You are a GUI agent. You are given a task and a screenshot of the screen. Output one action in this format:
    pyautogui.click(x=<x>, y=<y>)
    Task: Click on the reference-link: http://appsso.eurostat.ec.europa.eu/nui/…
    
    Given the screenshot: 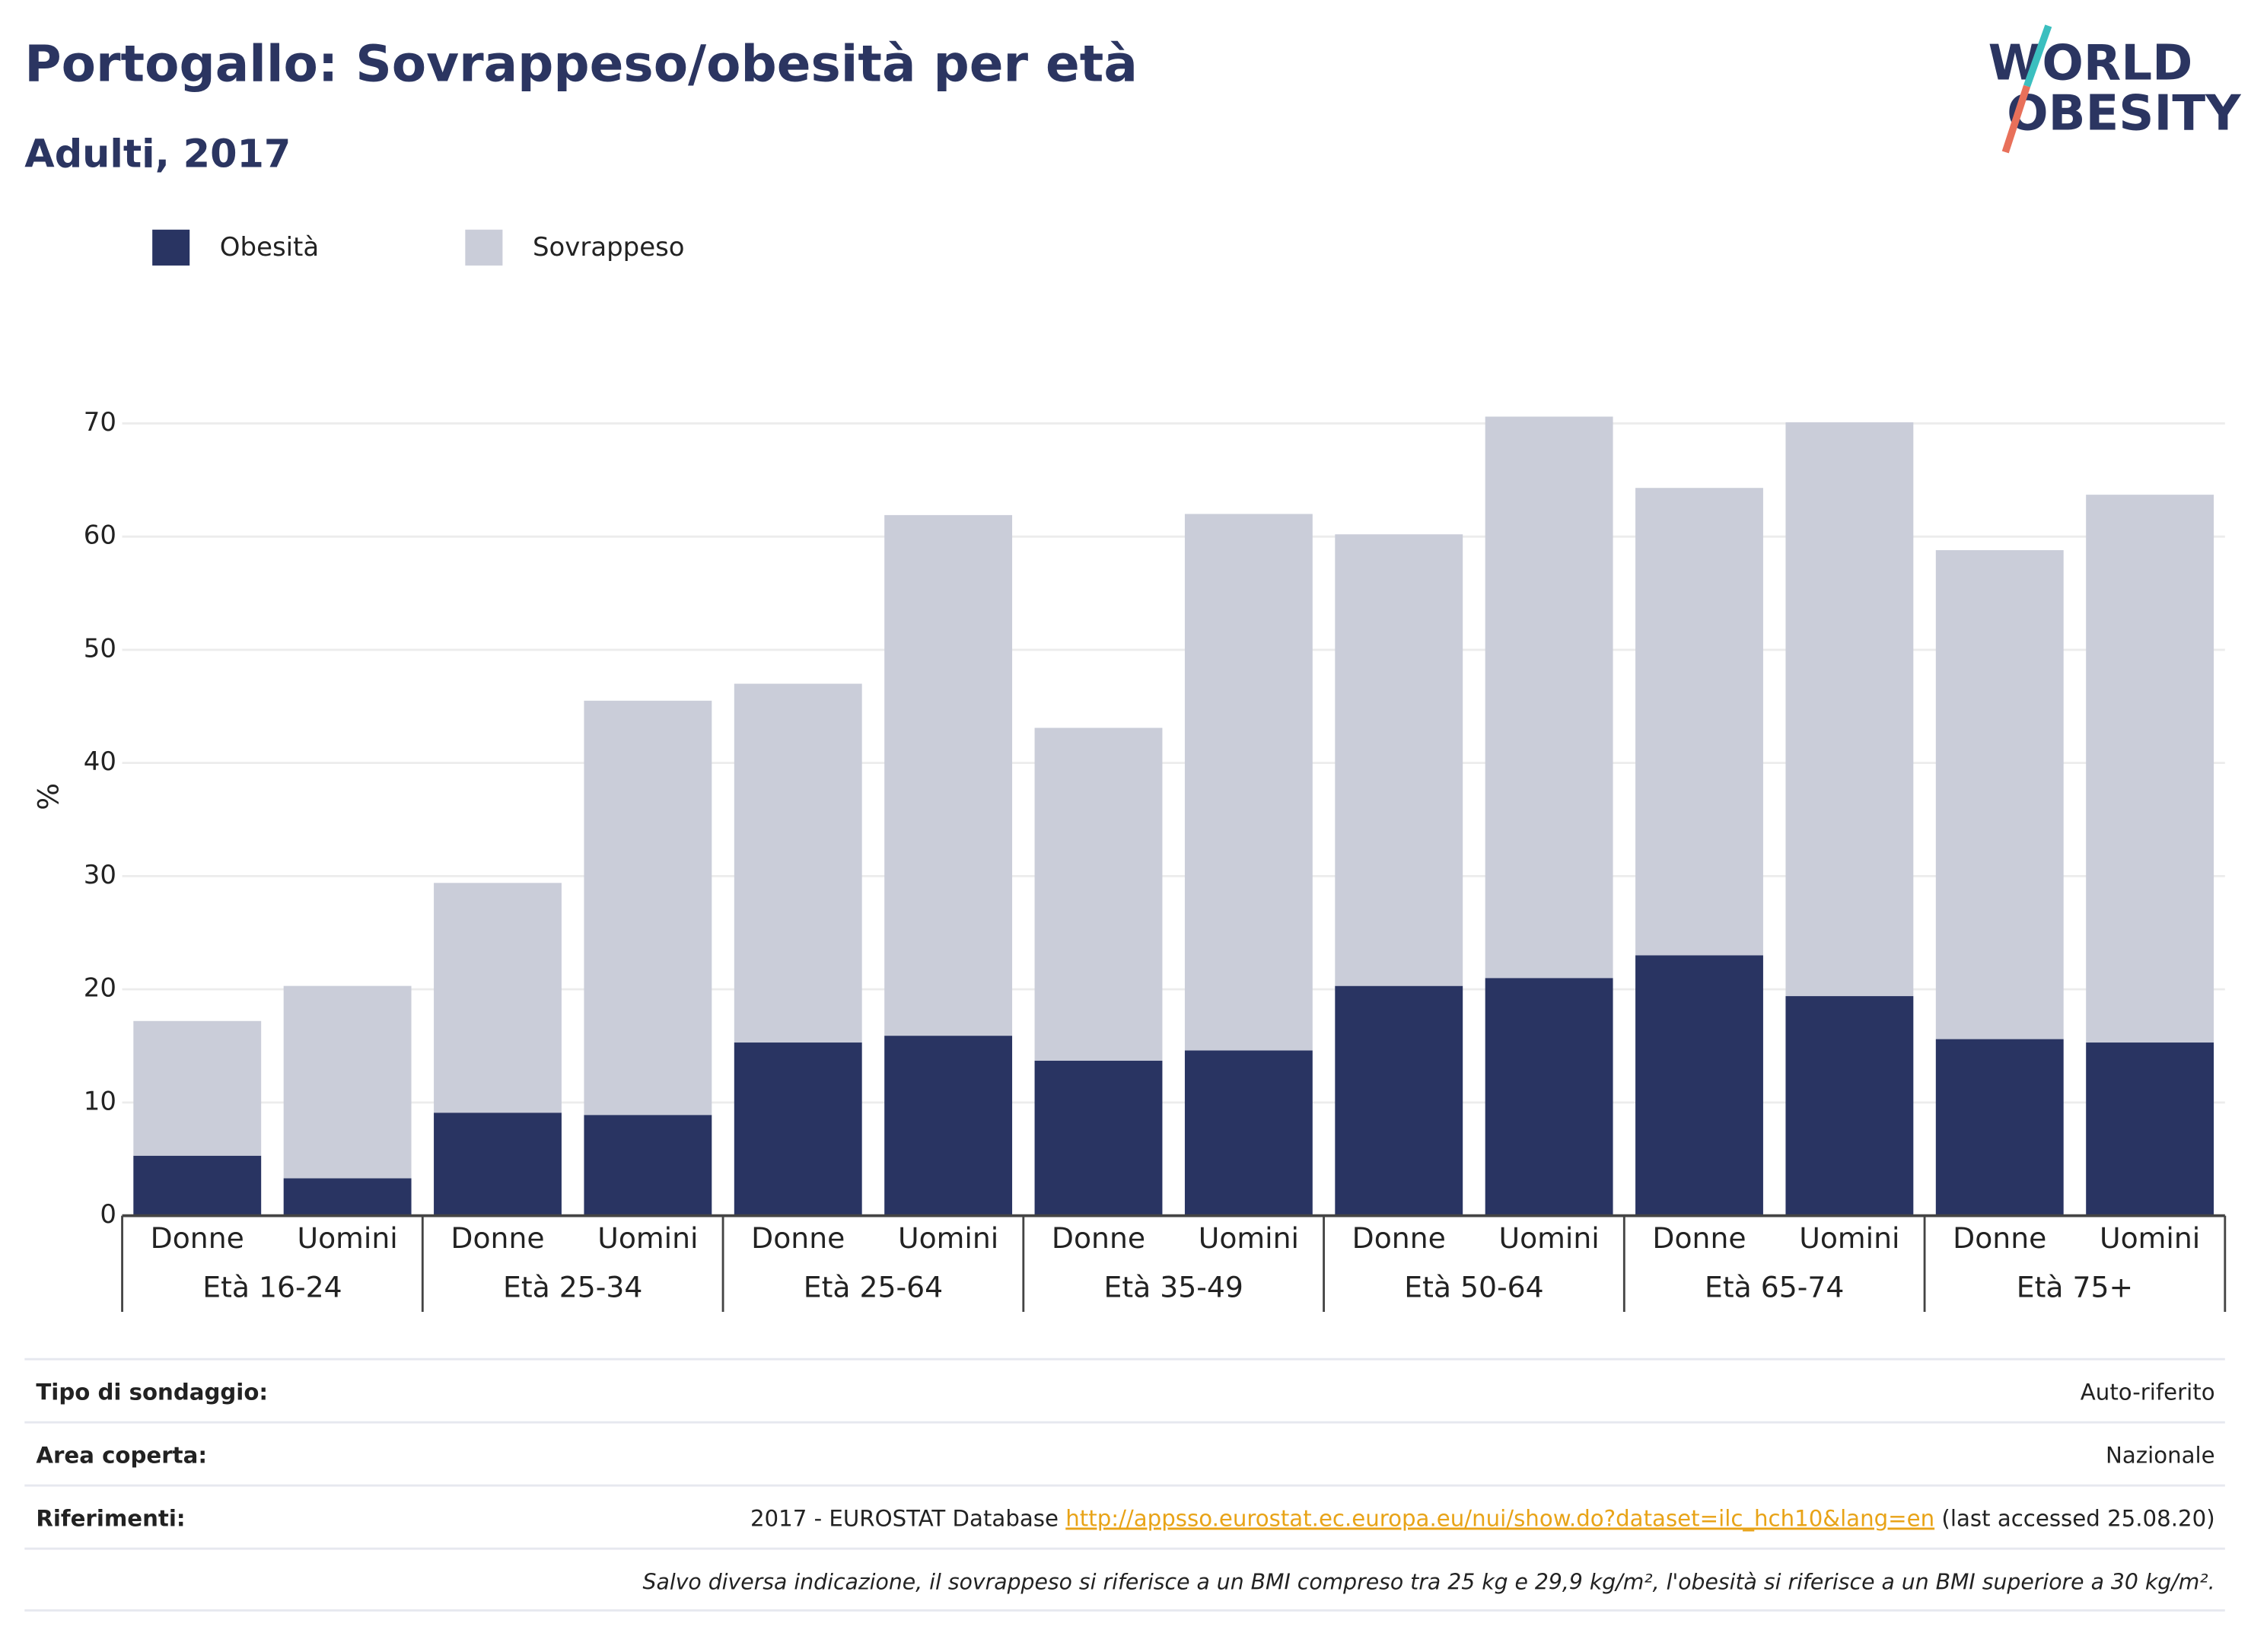 What is the action you would take?
    pyautogui.click(x=1499, y=1518)
    